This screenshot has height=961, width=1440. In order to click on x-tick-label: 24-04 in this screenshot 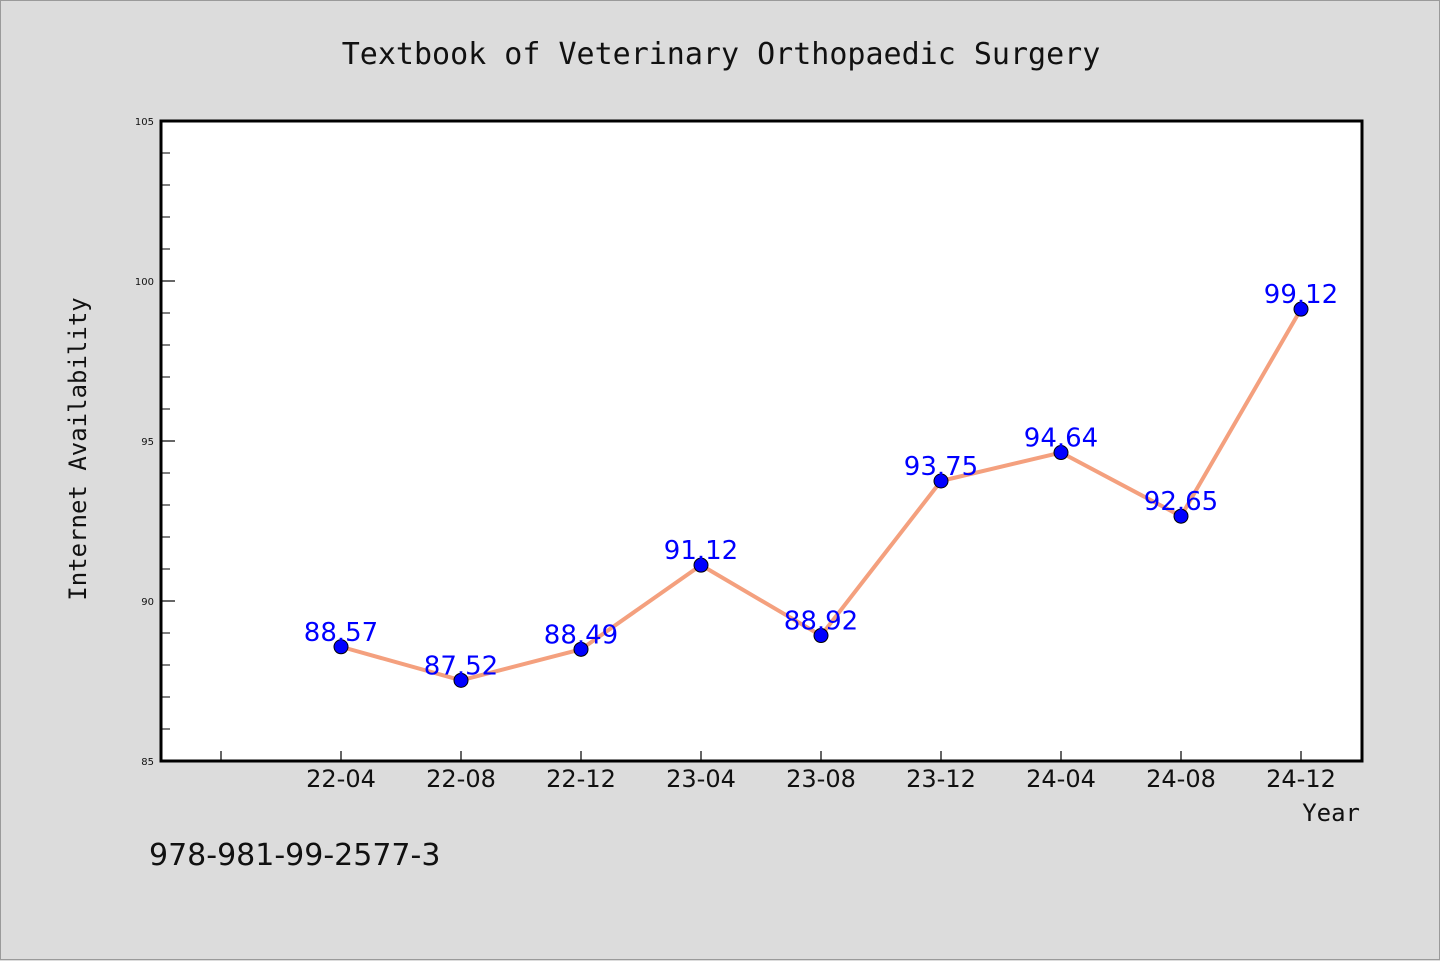, I will do `click(1061, 779)`.